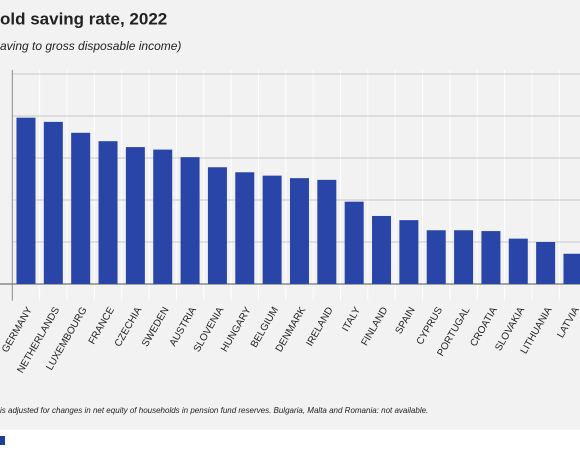 This screenshot has height=460, width=580. What do you see at coordinates (2, 440) in the screenshot?
I see `logo` at bounding box center [2, 440].